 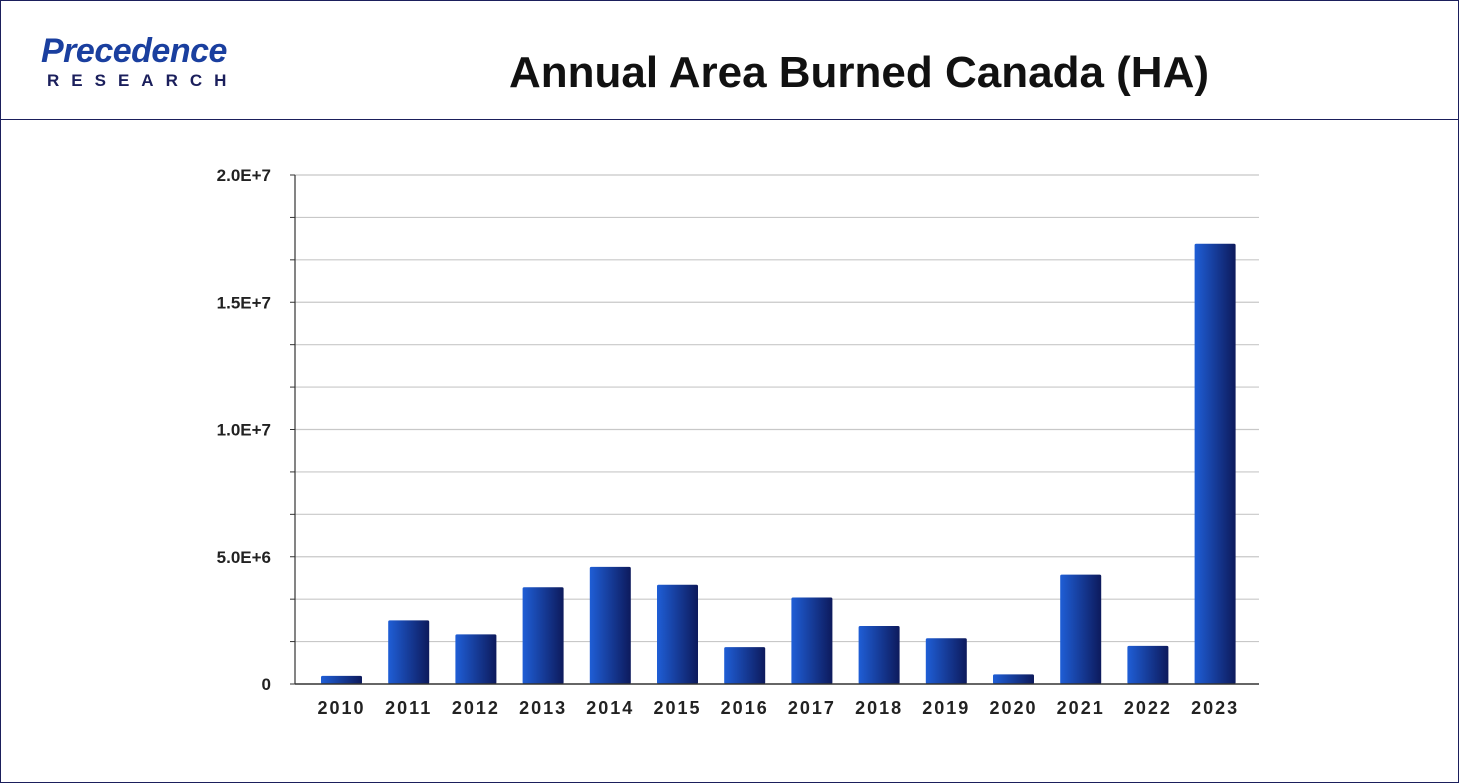 I want to click on x-tick-label: 2017, so click(x=812, y=708).